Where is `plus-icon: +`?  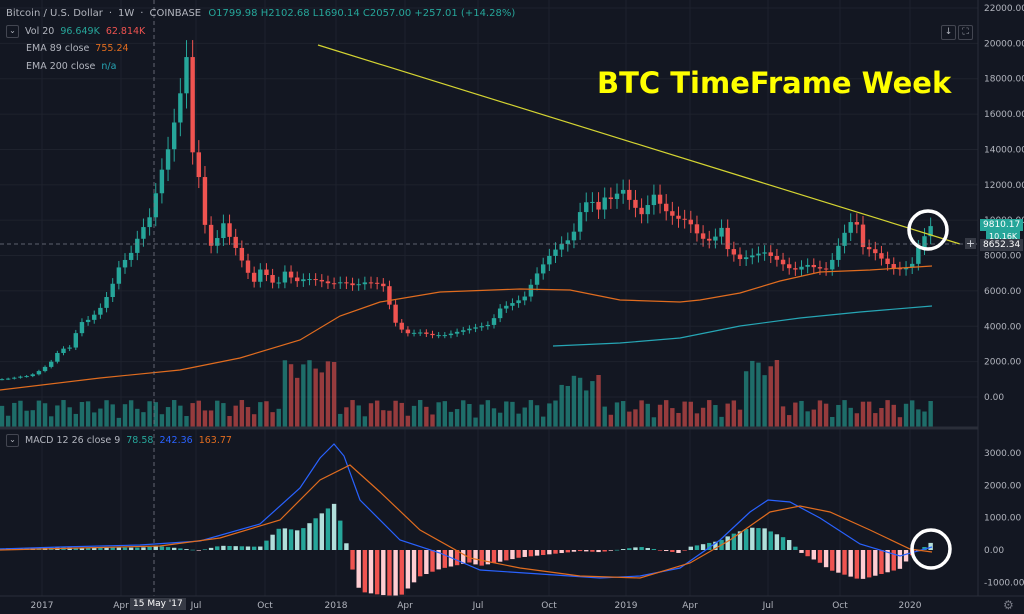 plus-icon: + is located at coordinates (970, 243).